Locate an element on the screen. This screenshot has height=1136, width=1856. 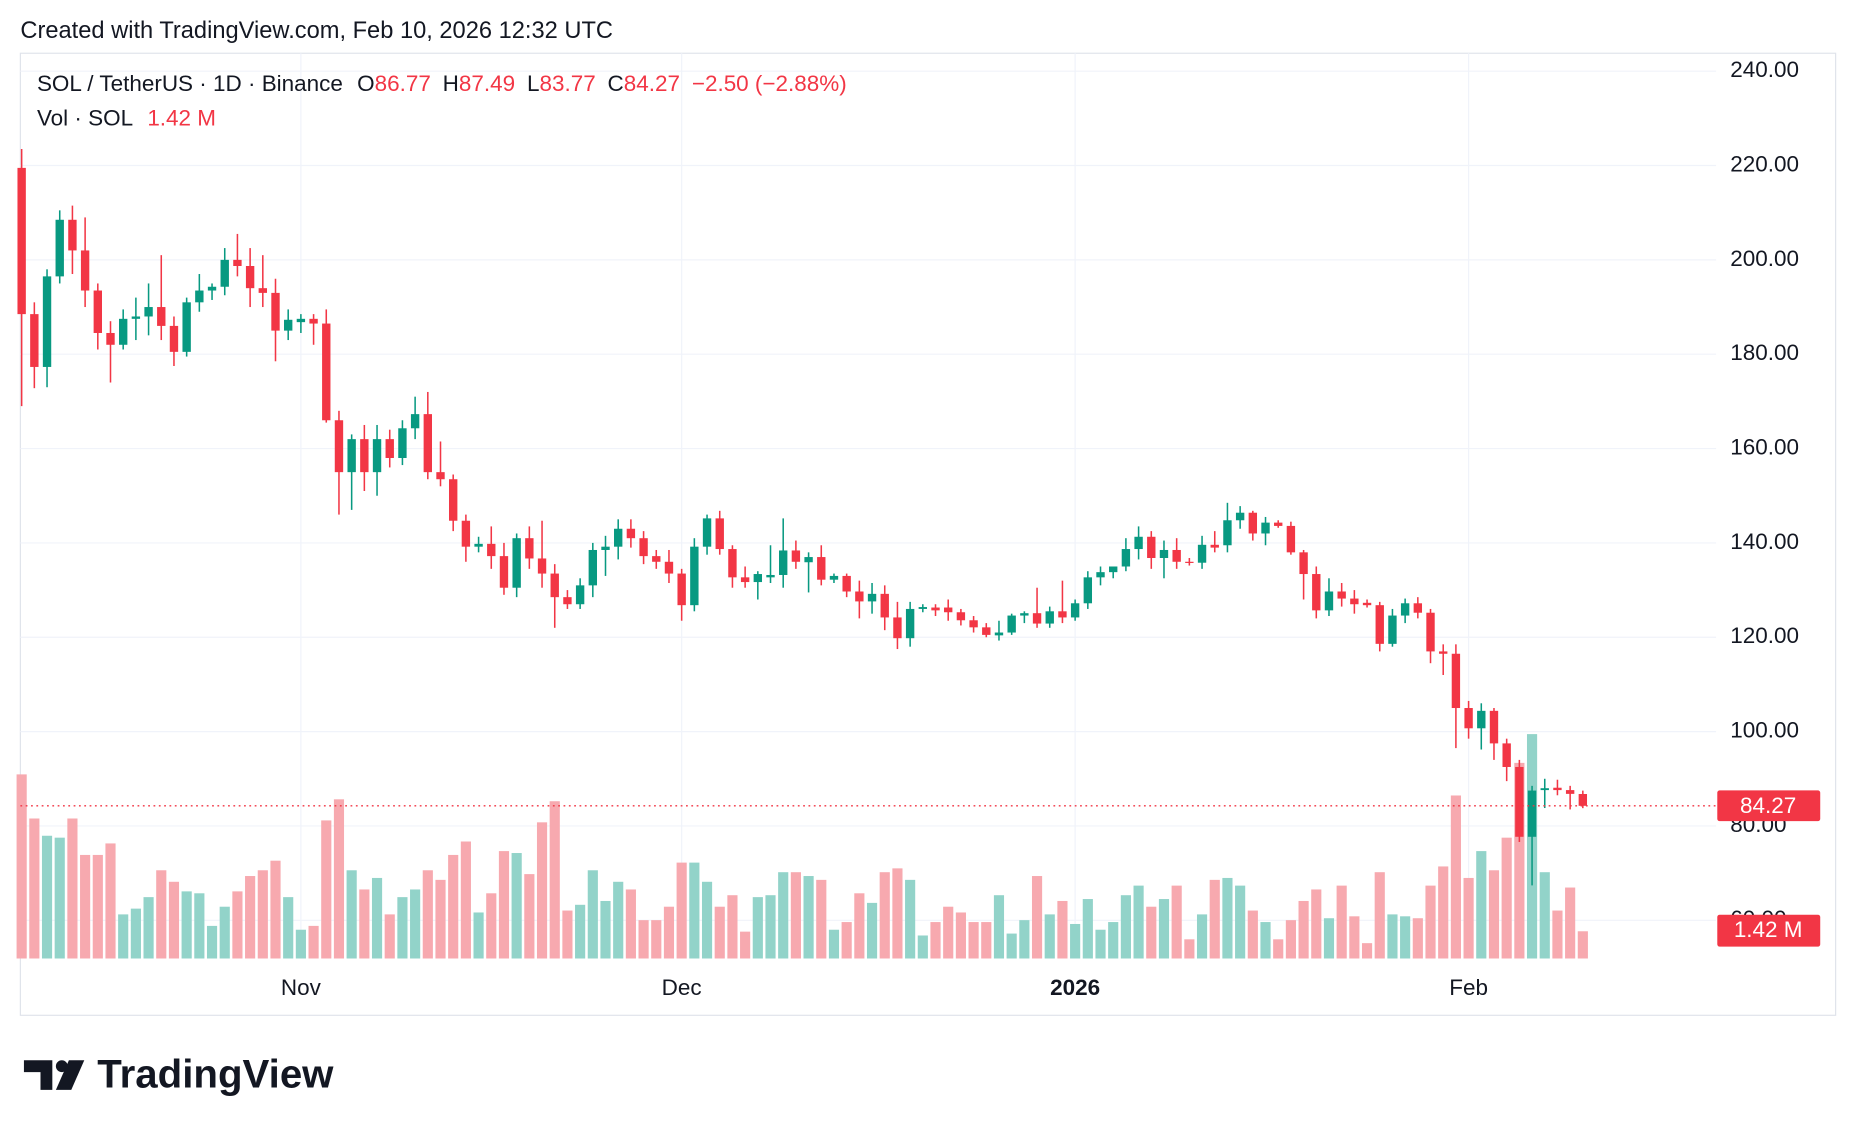
y-tick-label: 180.00 is located at coordinates (1764, 352).